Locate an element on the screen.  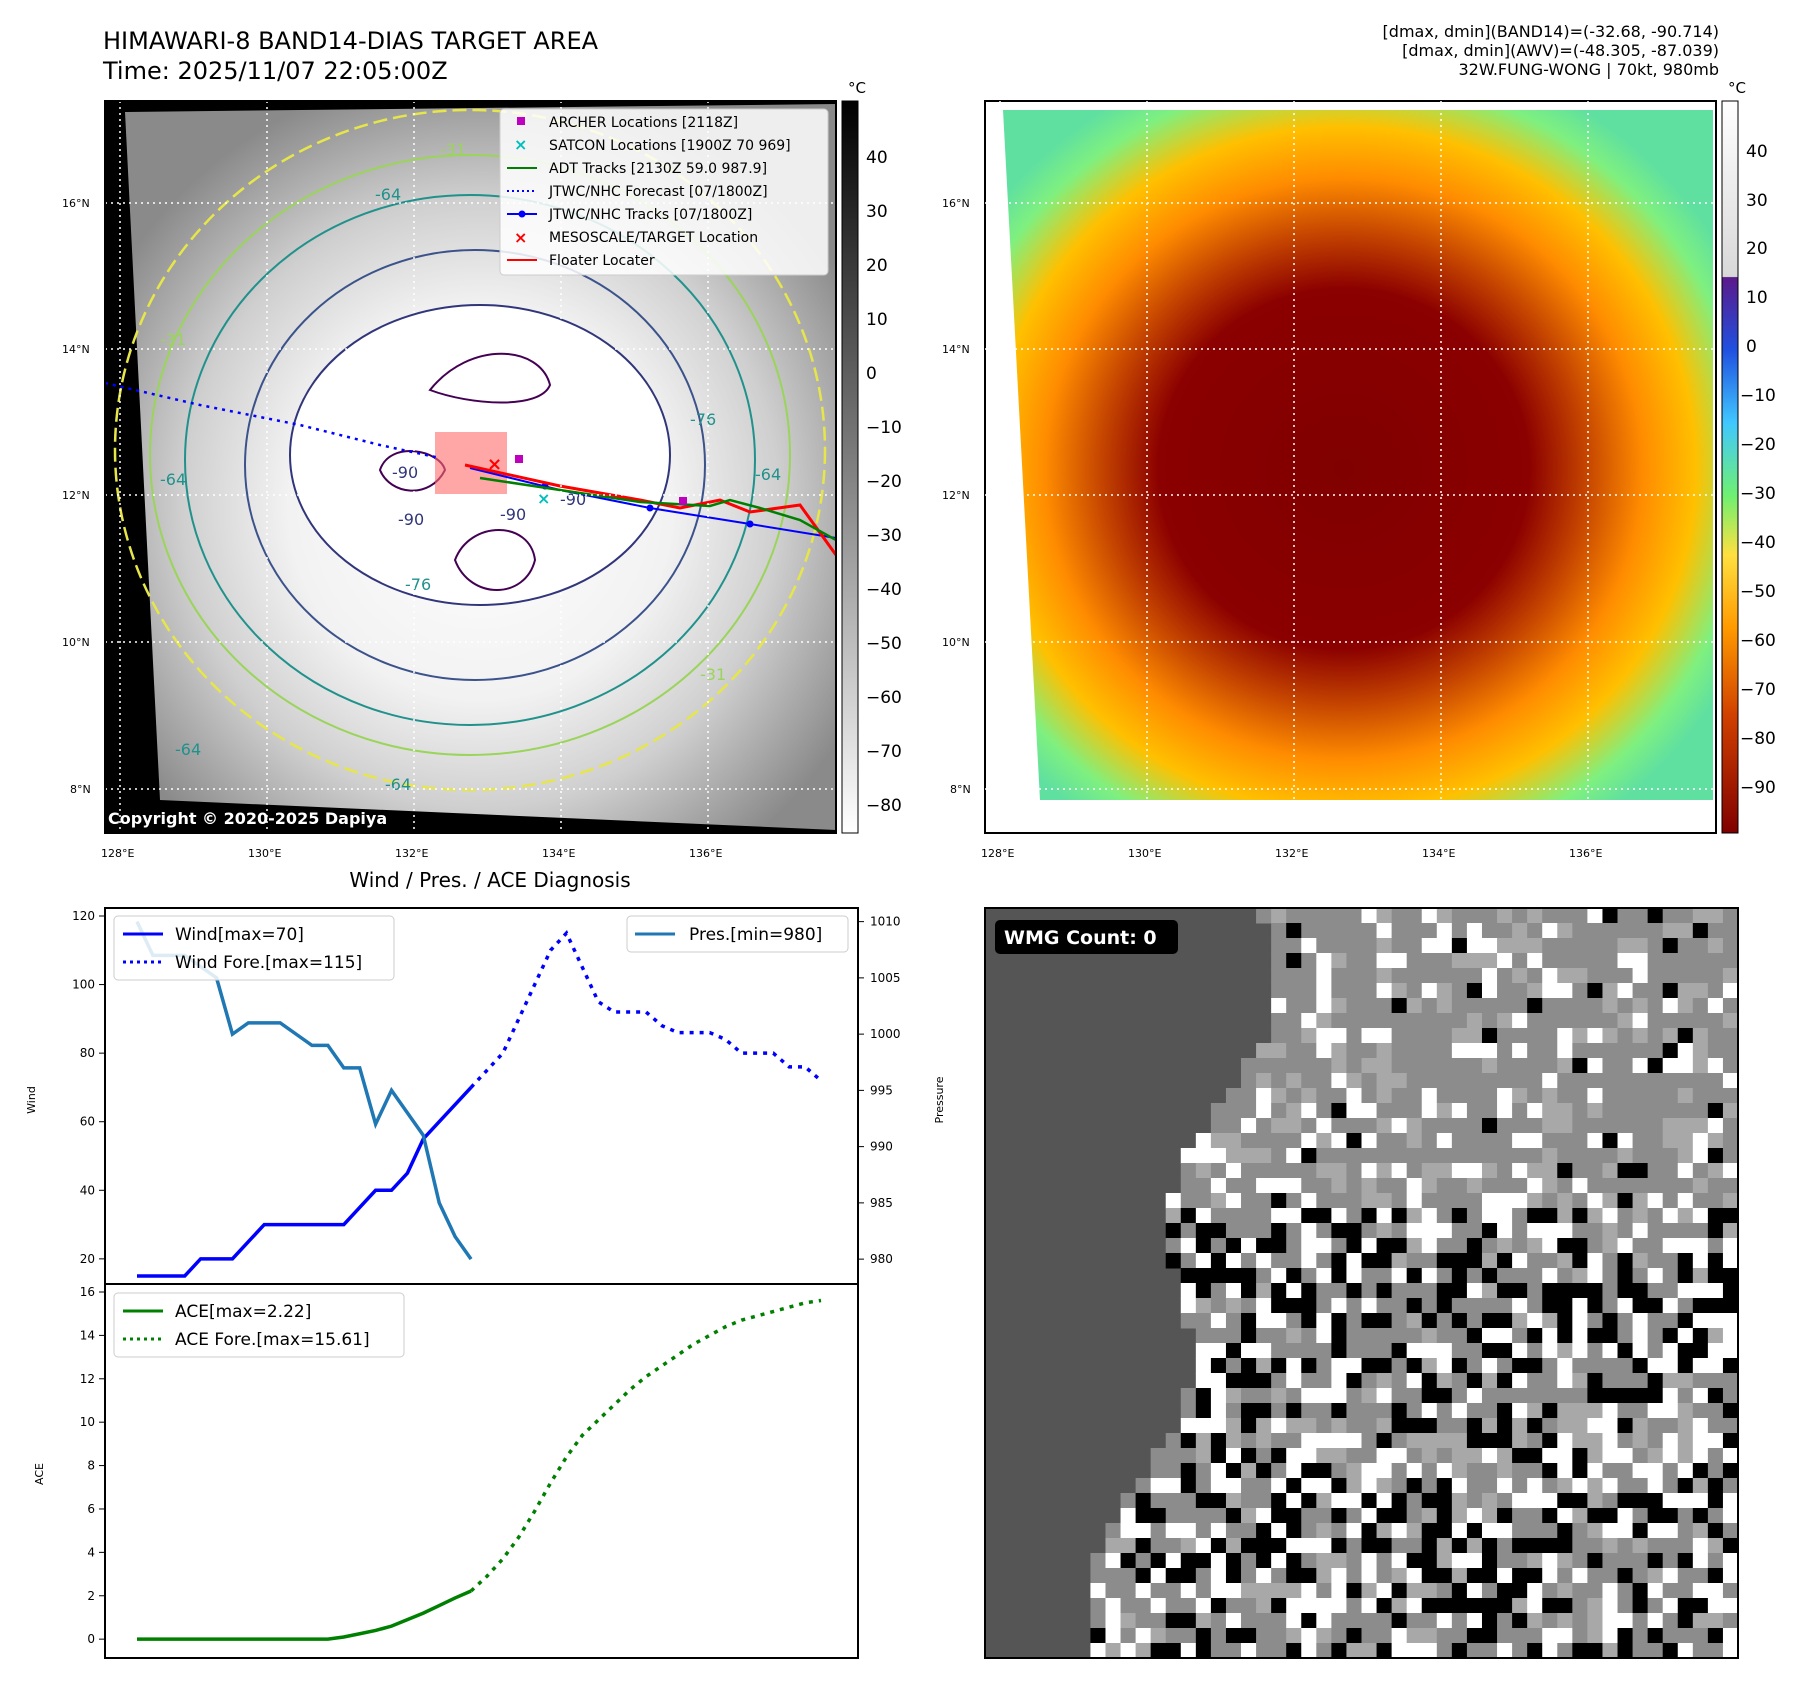
colorbar-tick: 40 is located at coordinates (1757, 152).